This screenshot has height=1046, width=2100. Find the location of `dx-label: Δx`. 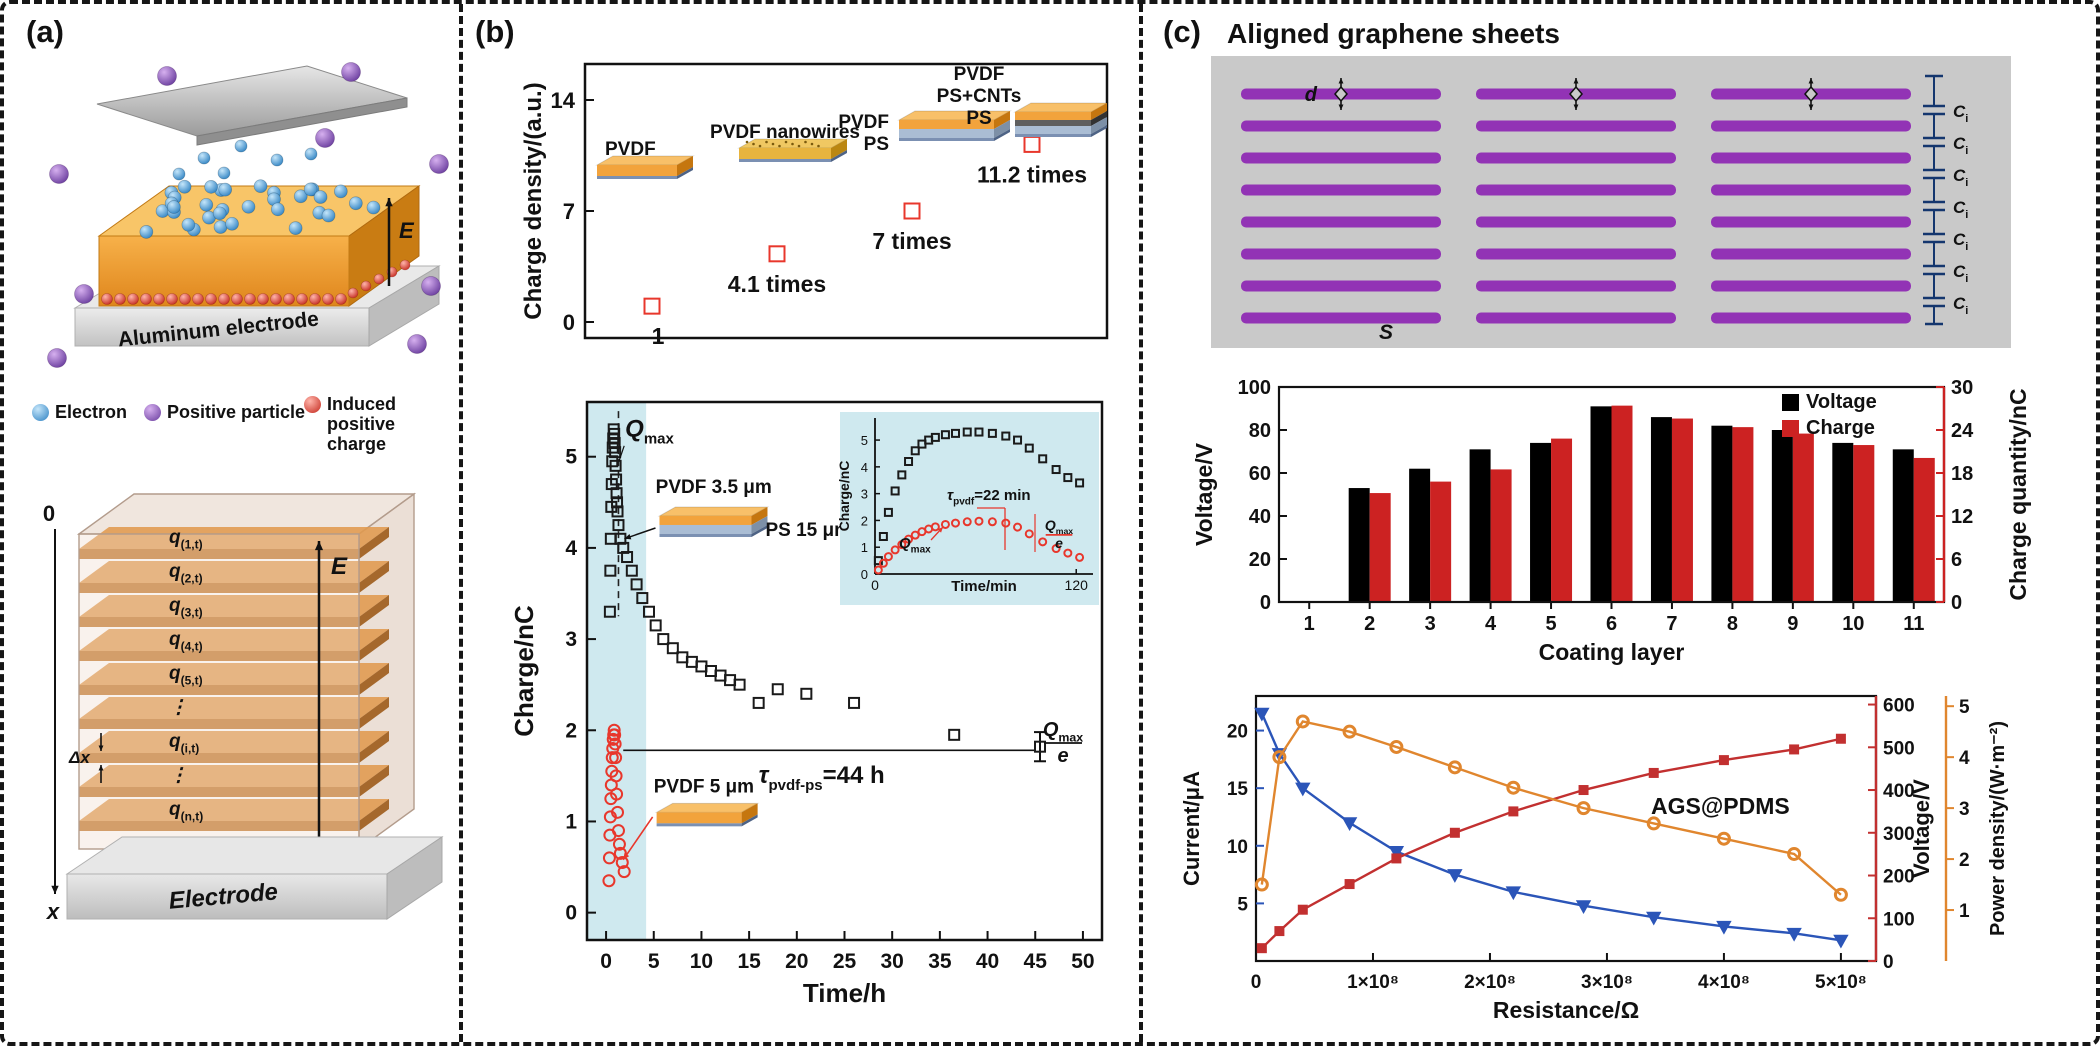

dx-label: Δx is located at coordinates (79, 757).